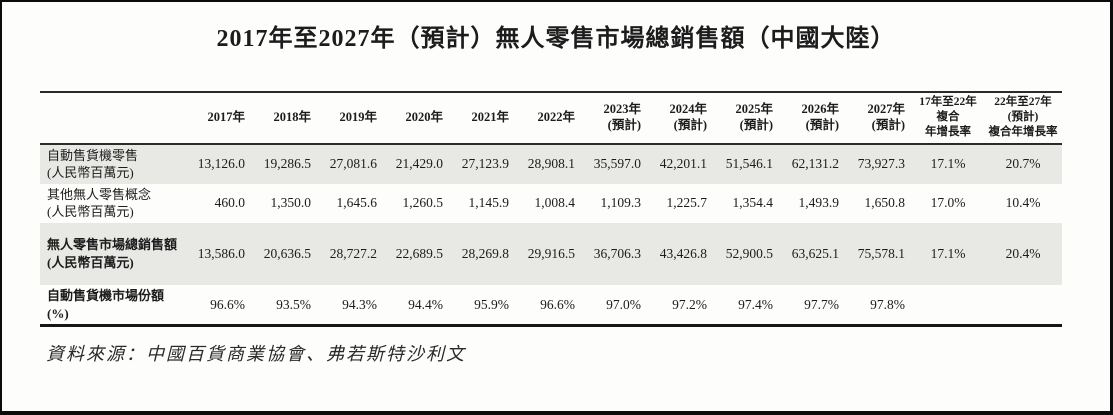 The height and width of the screenshot is (415, 1113). What do you see at coordinates (93, 164) in the screenshot?
I see `row-label: 自動售貨機零售 (人民幣百萬元)` at bounding box center [93, 164].